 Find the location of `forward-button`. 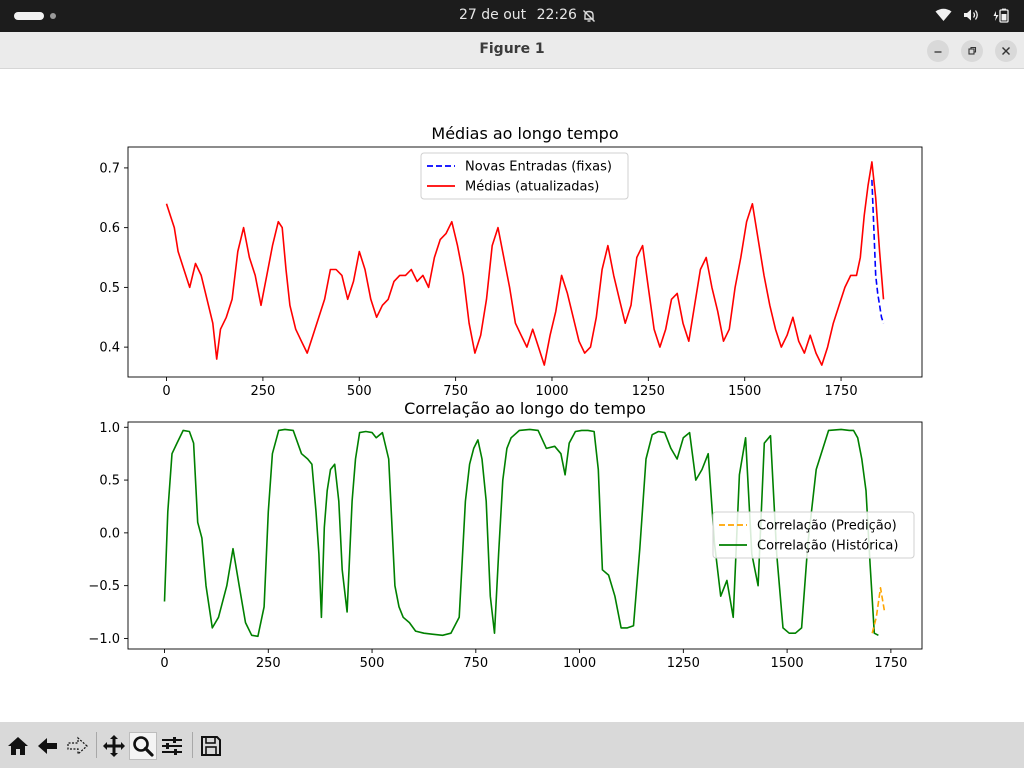

forward-button is located at coordinates (77, 746).